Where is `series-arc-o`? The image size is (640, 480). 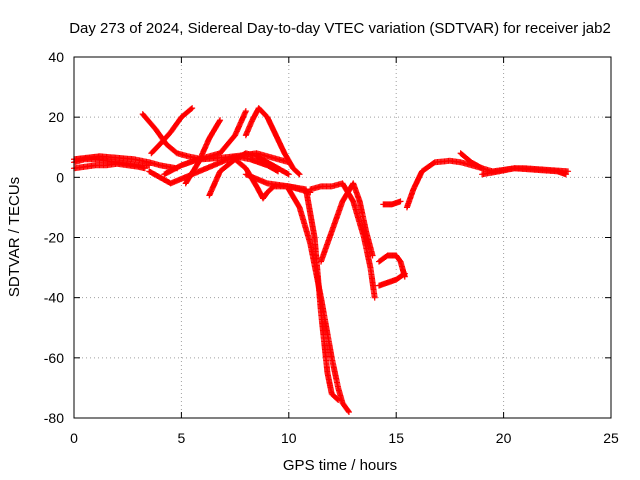 series-arc-o is located at coordinates (347, 222).